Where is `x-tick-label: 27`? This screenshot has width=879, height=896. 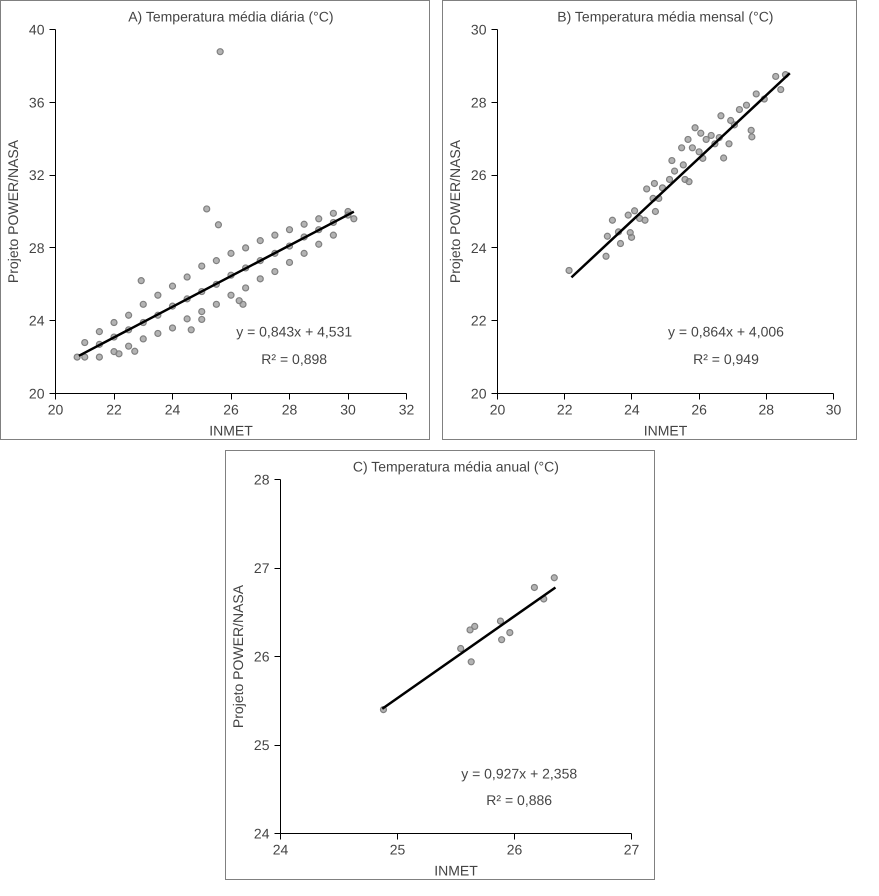
x-tick-label: 27 is located at coordinates (632, 850).